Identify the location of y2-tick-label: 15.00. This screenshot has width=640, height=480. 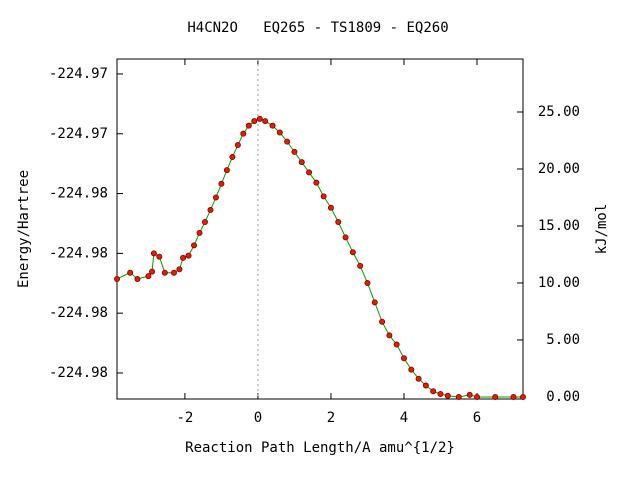
(559, 226).